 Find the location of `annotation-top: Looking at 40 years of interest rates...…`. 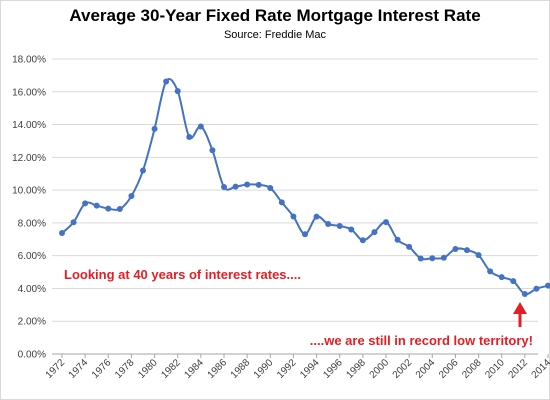

annotation-top: Looking at 40 years of interest rates...… is located at coordinates (182, 274).